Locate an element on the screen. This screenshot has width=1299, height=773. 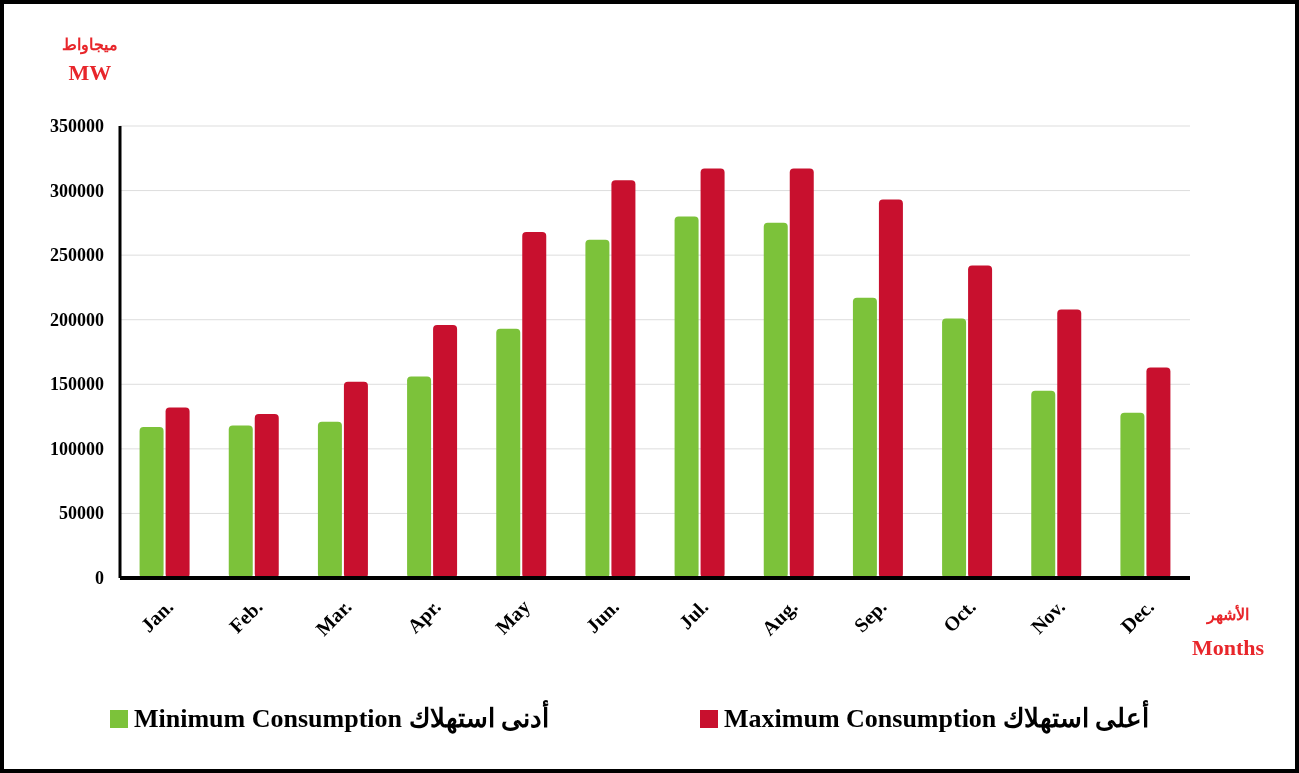
y-tick-label: 350000 is located at coordinates (77, 126).